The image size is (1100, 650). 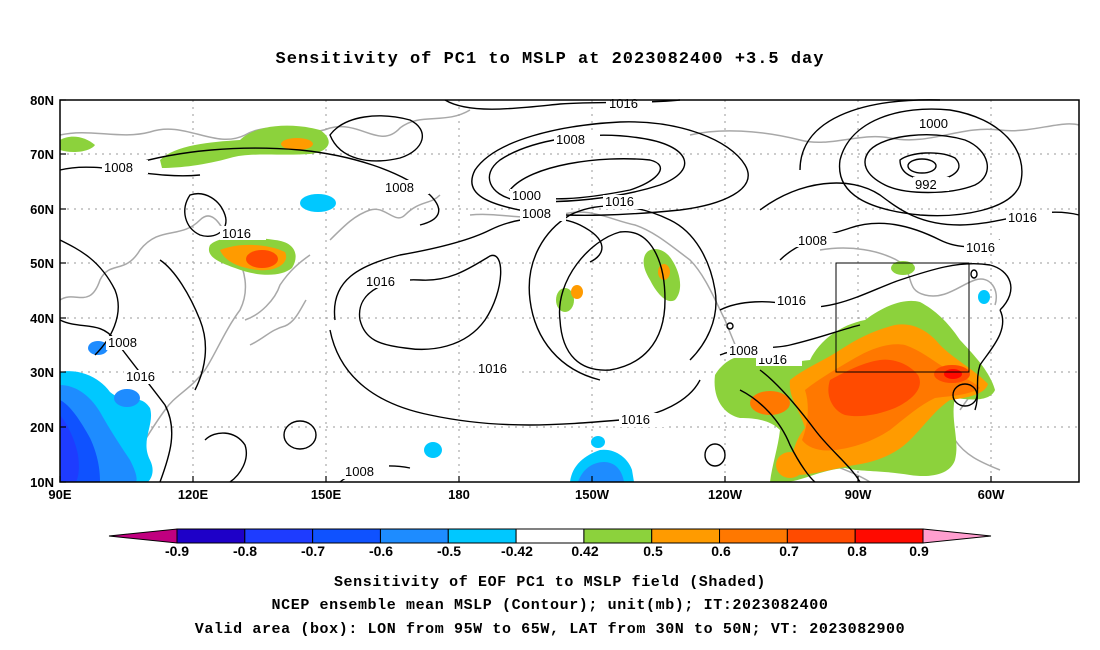 I want to click on lon-label: 150E, so click(x=326, y=494).